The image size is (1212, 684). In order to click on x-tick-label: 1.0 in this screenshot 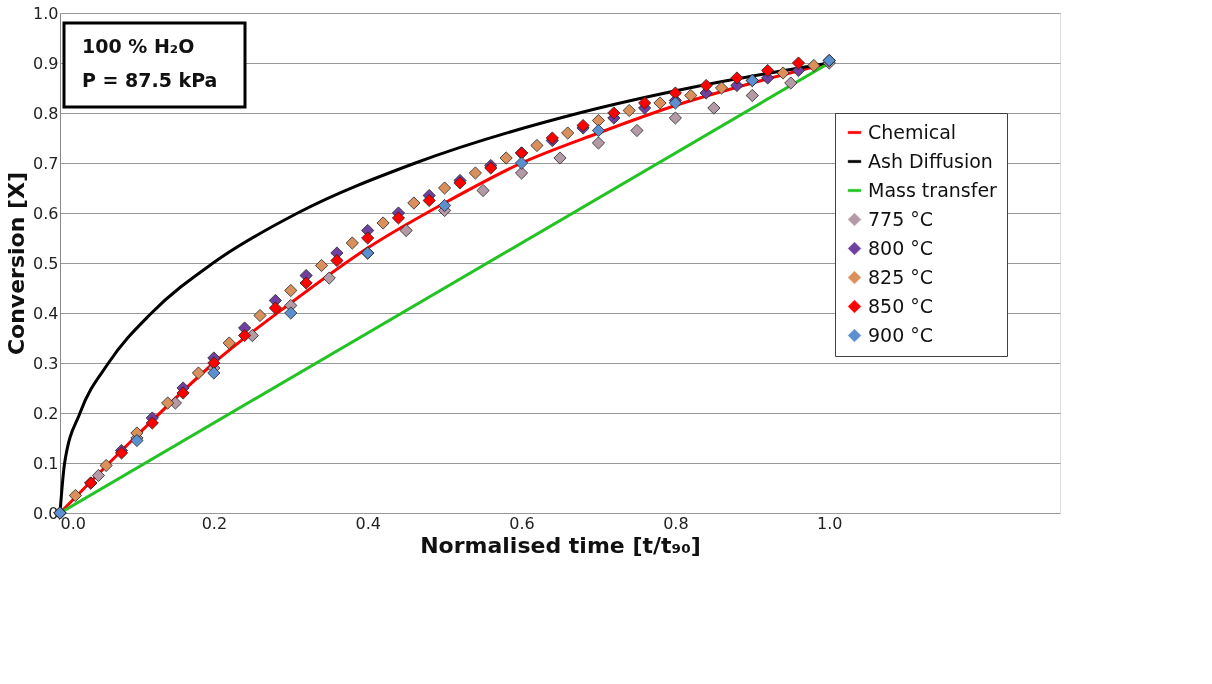, I will do `click(830, 523)`.